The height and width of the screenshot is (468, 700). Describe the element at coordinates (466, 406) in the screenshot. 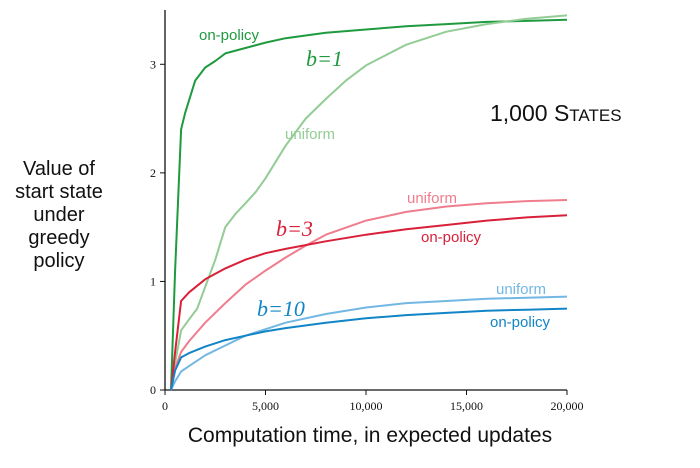

I see `x-tick-label: 15,000` at that location.